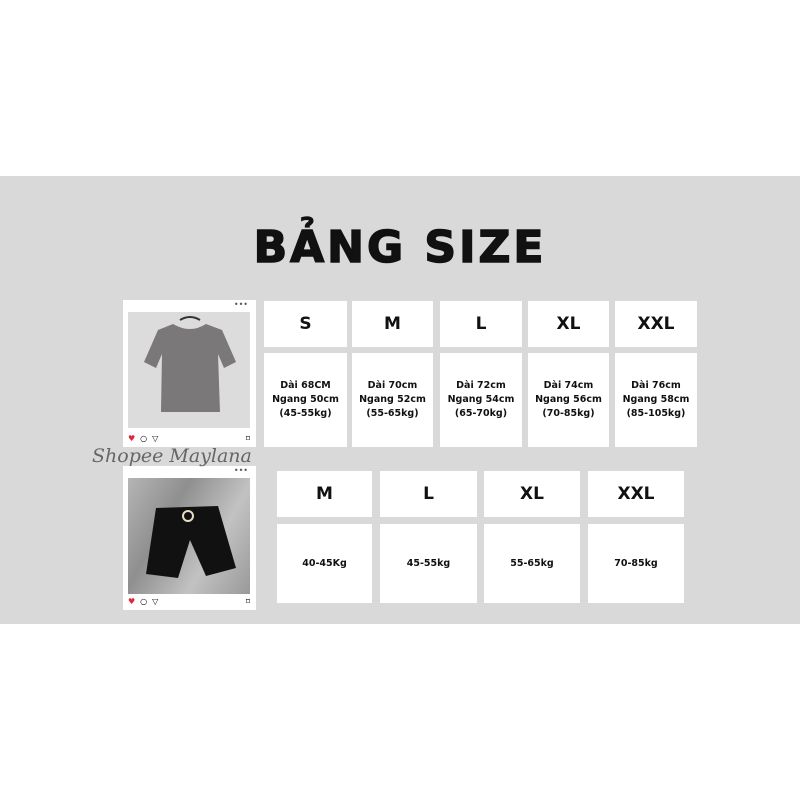 The image size is (800, 800). What do you see at coordinates (568, 400) in the screenshot?
I see `shirt-size-detail: Dài 74cm Ngang 56cm (70-85kg)` at bounding box center [568, 400].